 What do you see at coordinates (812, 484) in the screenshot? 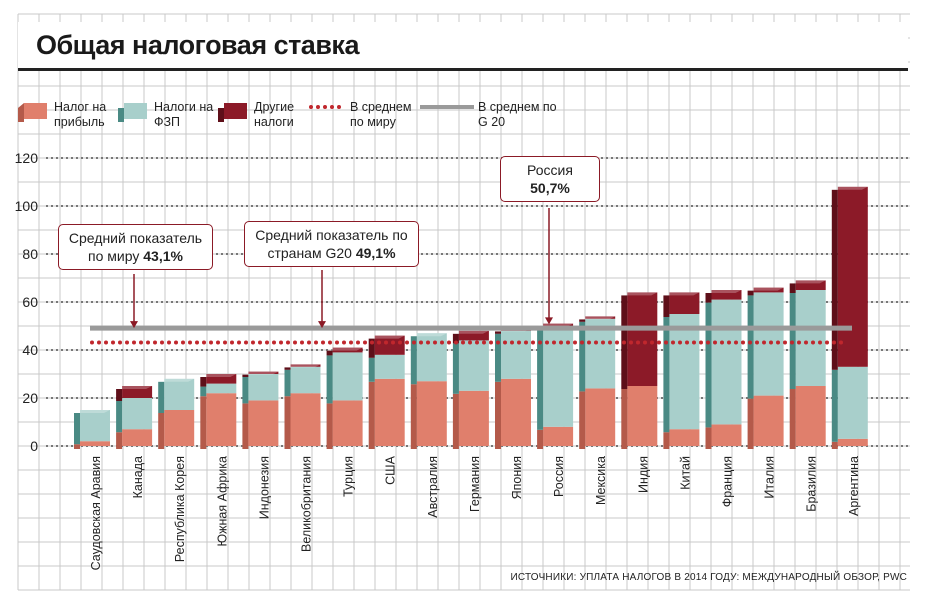
I see `x-tick-label: Бразилия` at bounding box center [812, 484].